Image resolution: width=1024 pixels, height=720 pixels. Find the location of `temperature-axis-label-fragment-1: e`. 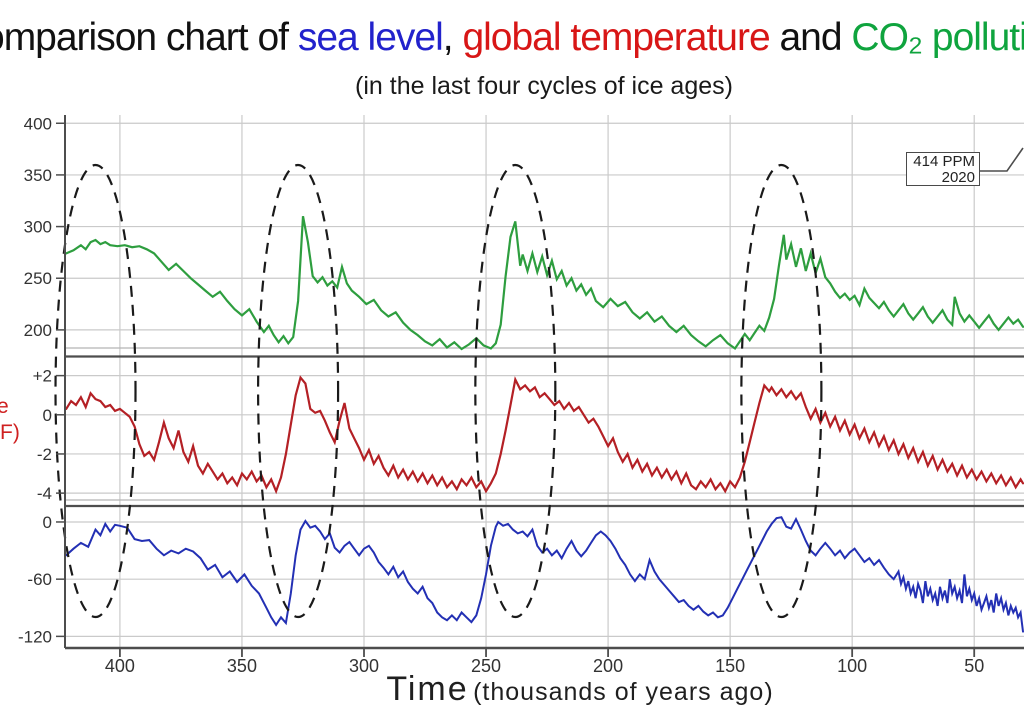

temperature-axis-label-fragment-1: e is located at coordinates (4, 406).